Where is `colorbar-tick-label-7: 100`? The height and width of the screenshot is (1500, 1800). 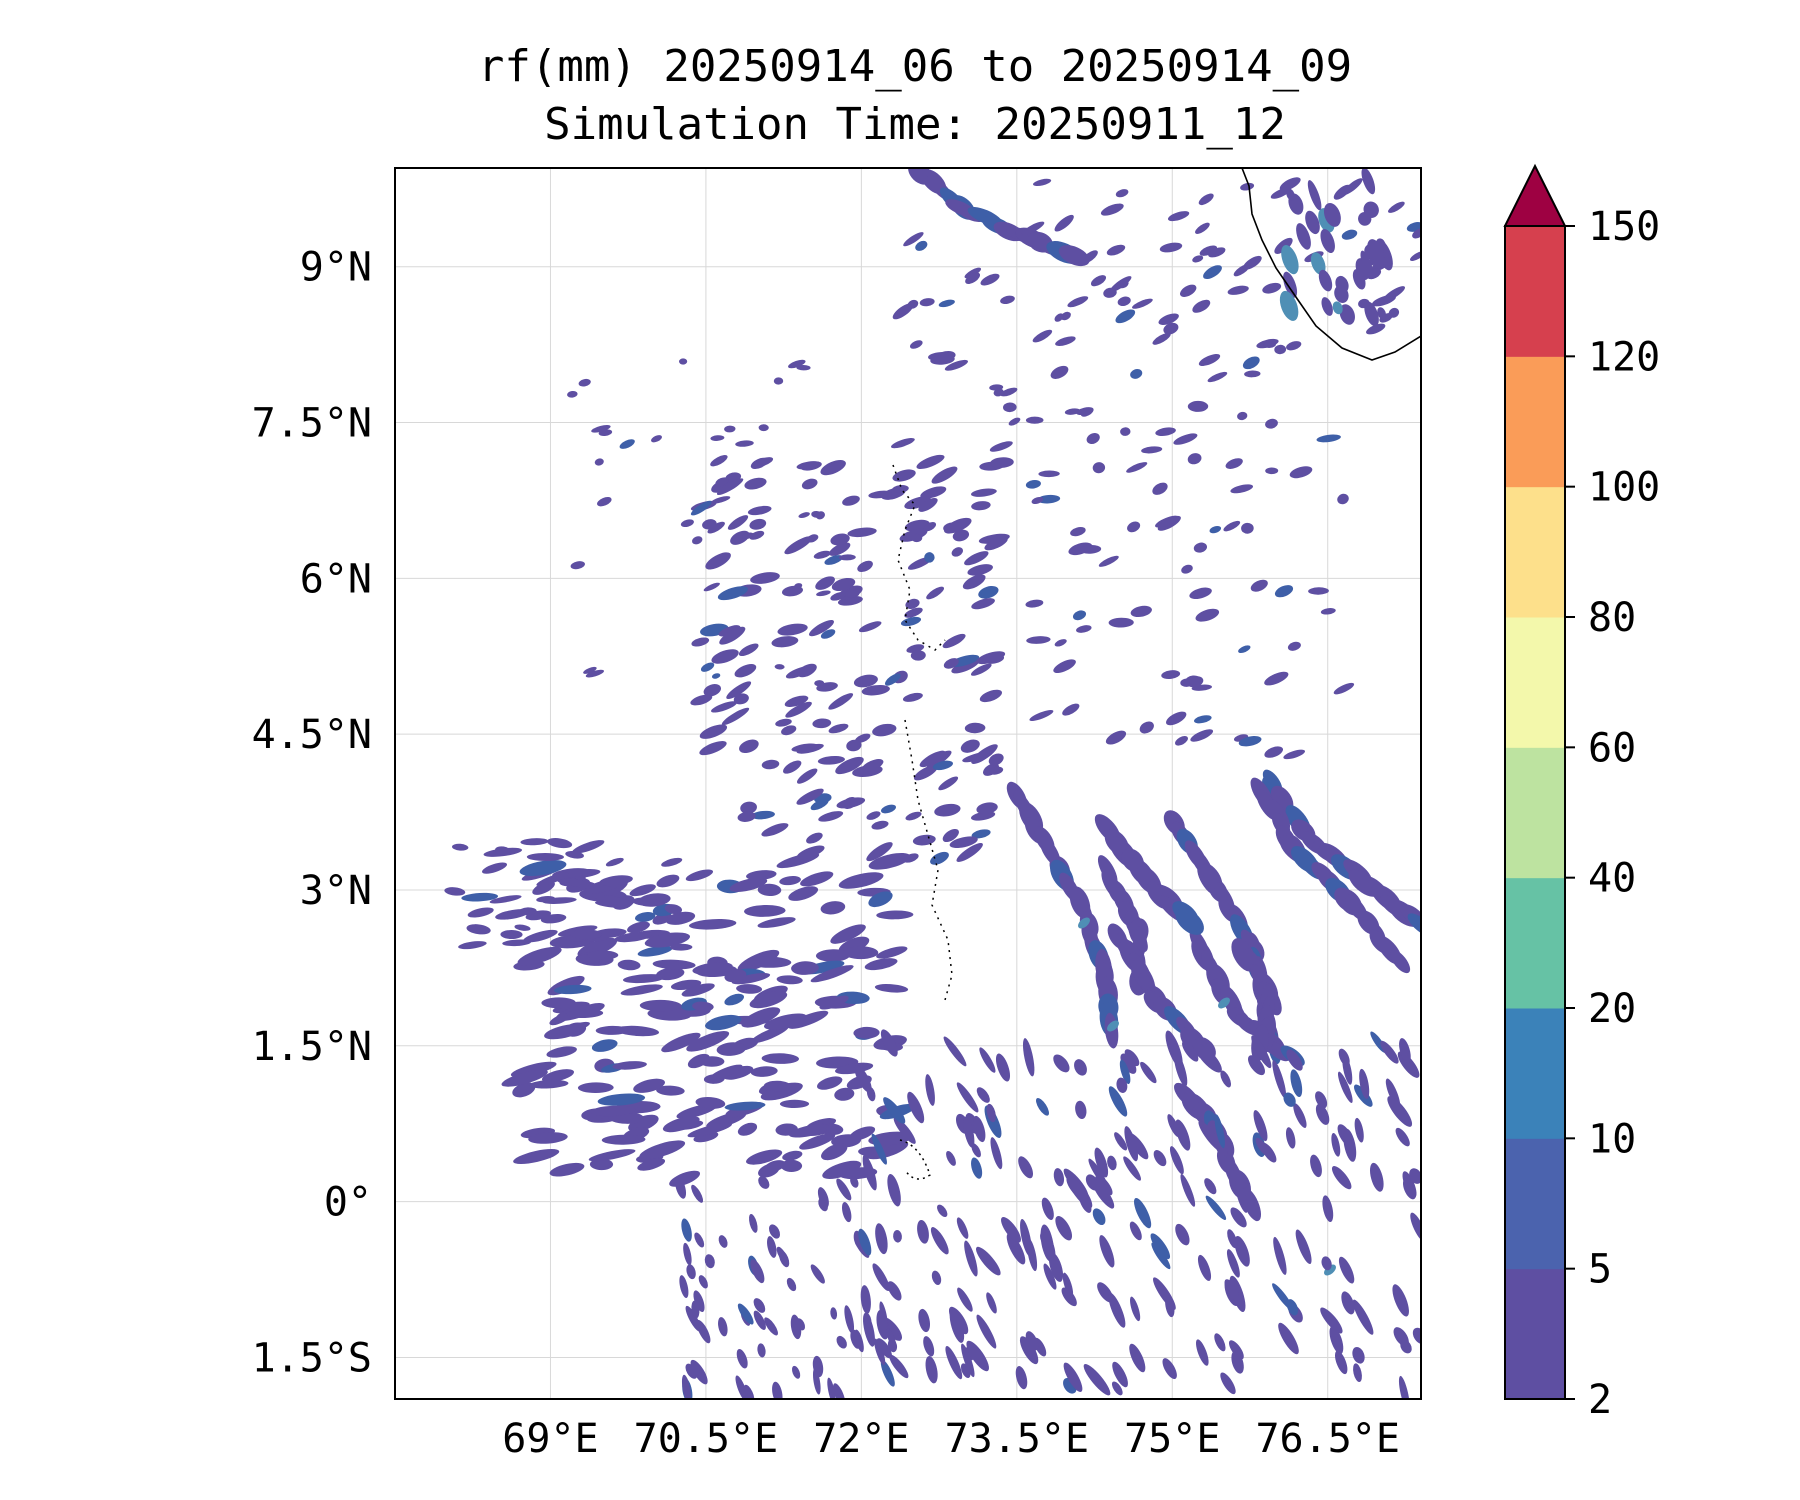
colorbar-tick-label-7: 100 is located at coordinates (1624, 488).